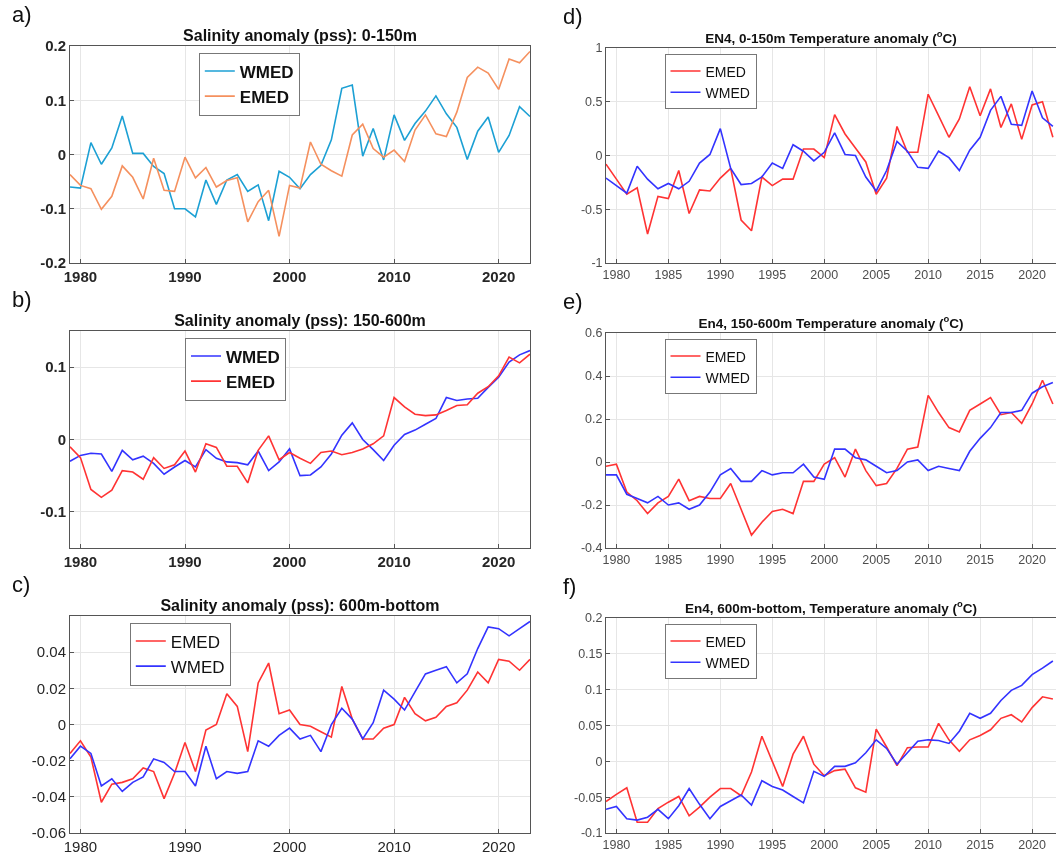 This screenshot has height=856, width=1056. I want to click on y-tick-label: 0.04, so click(51, 652).